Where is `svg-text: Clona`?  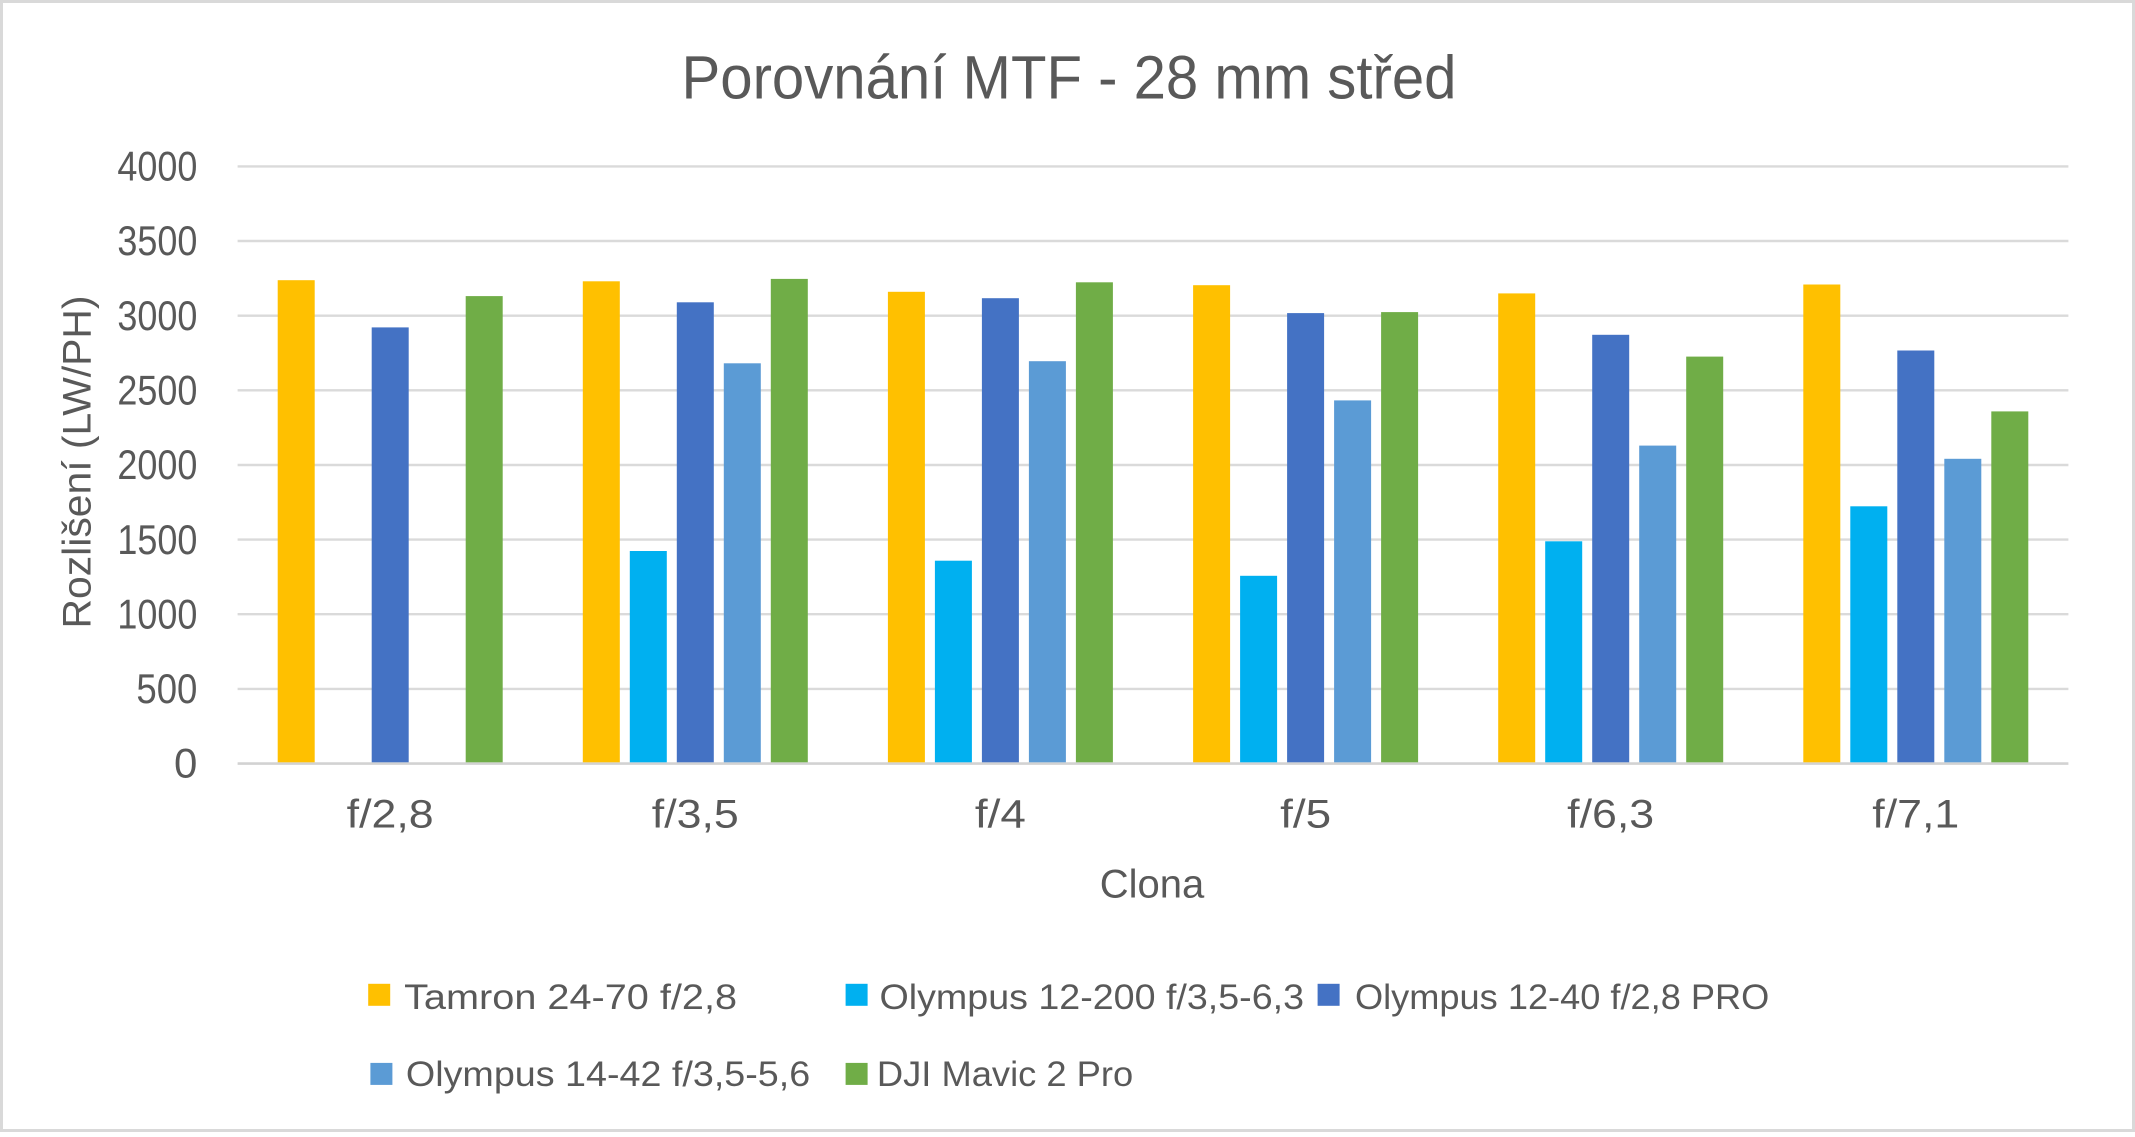
svg-text: Clona is located at coordinates (1152, 885).